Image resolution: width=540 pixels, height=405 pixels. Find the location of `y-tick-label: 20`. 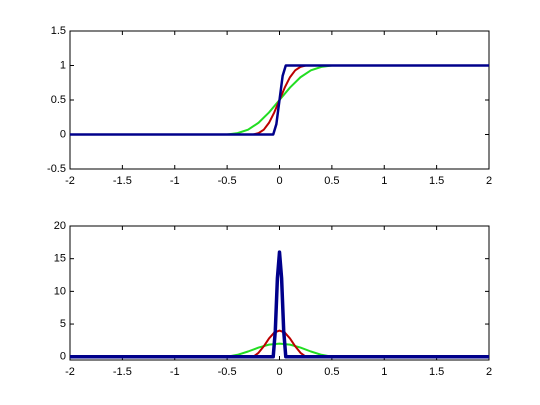

y-tick-label: 20 is located at coordinates (60, 226).